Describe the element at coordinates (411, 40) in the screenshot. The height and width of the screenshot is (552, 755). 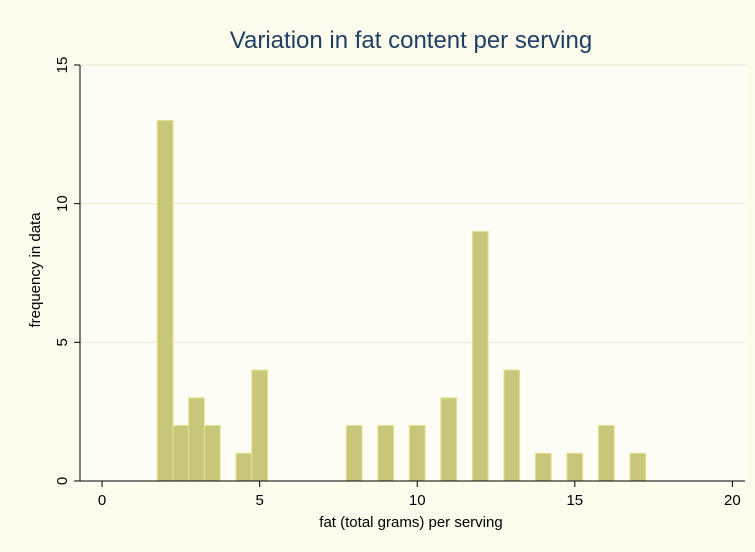
I see `chart-title: Variation in fat content per serving` at that location.